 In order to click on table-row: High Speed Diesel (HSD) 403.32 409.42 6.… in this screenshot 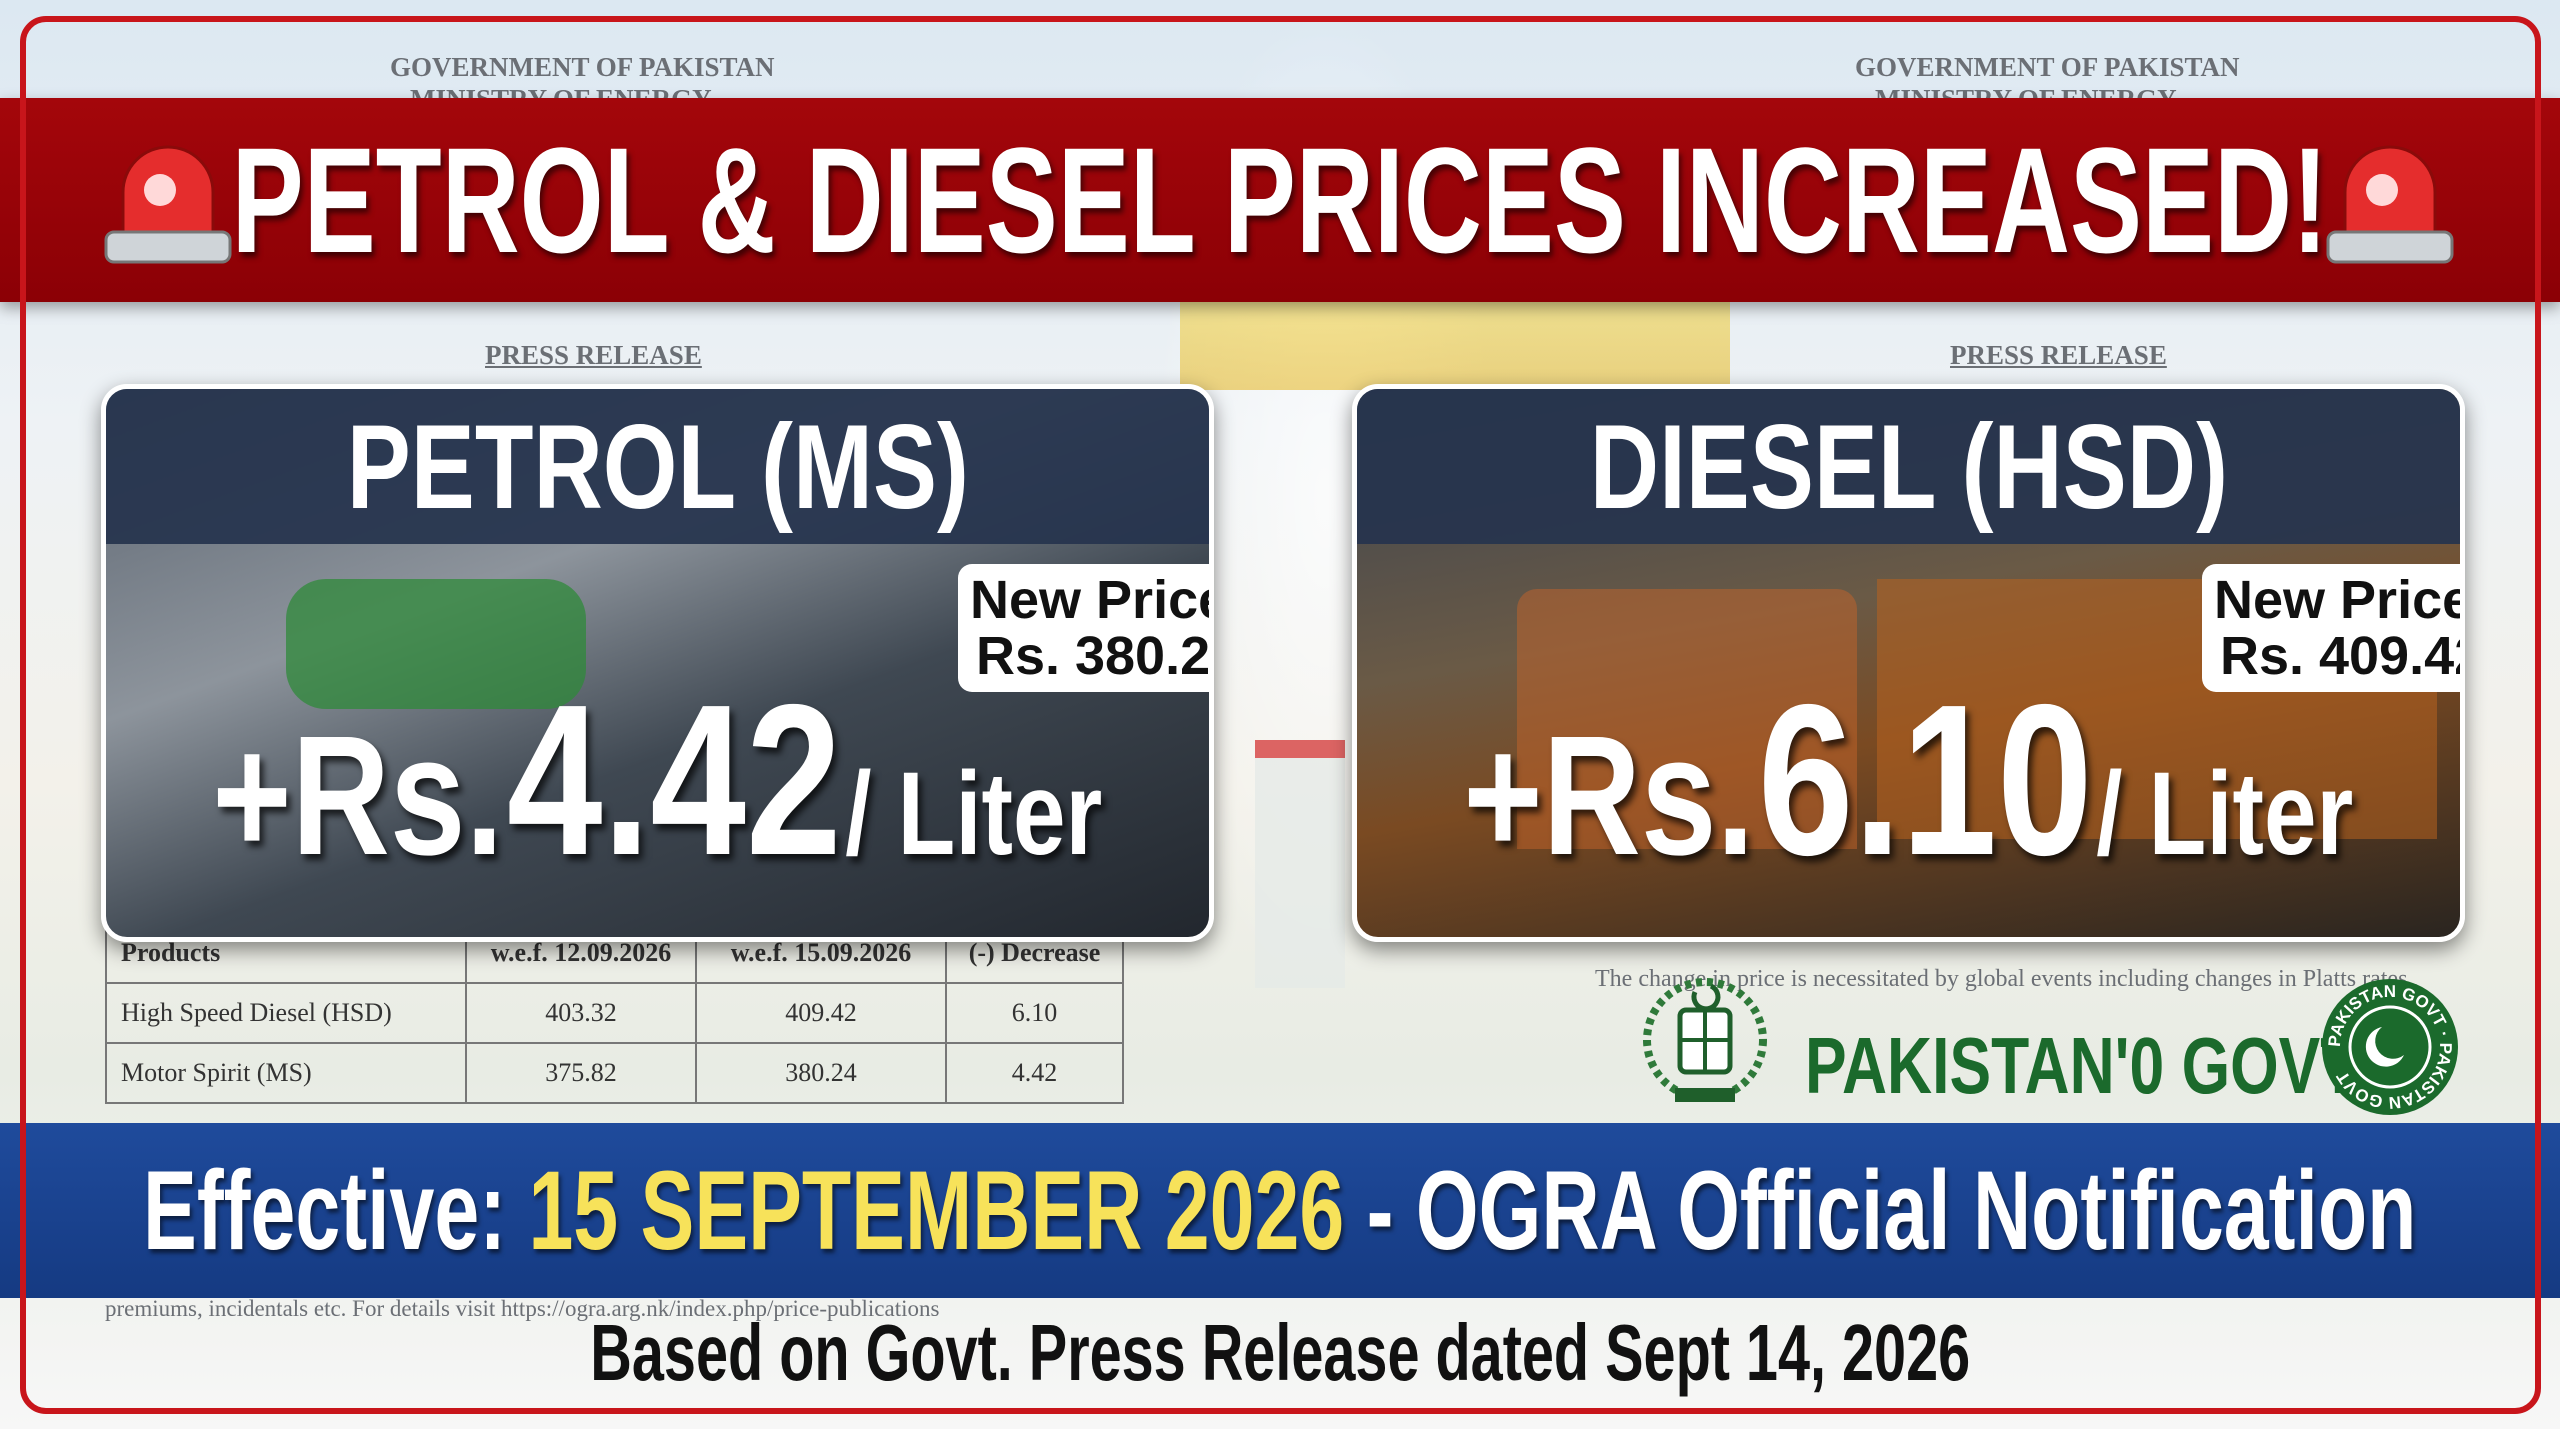, I will do `click(614, 1013)`.